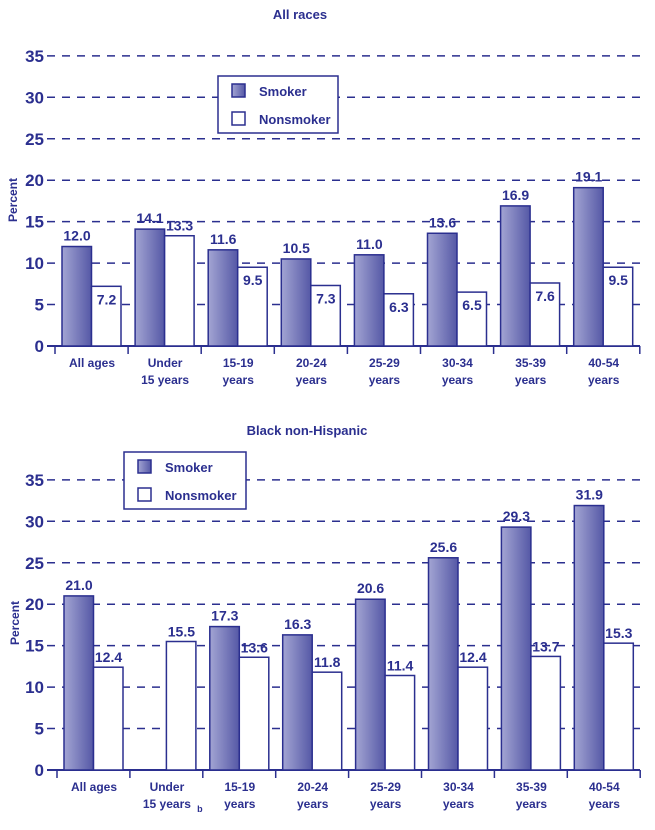 This screenshot has height=830, width=655. What do you see at coordinates (296, 248) in the screenshot?
I see `data-label: 10.5` at bounding box center [296, 248].